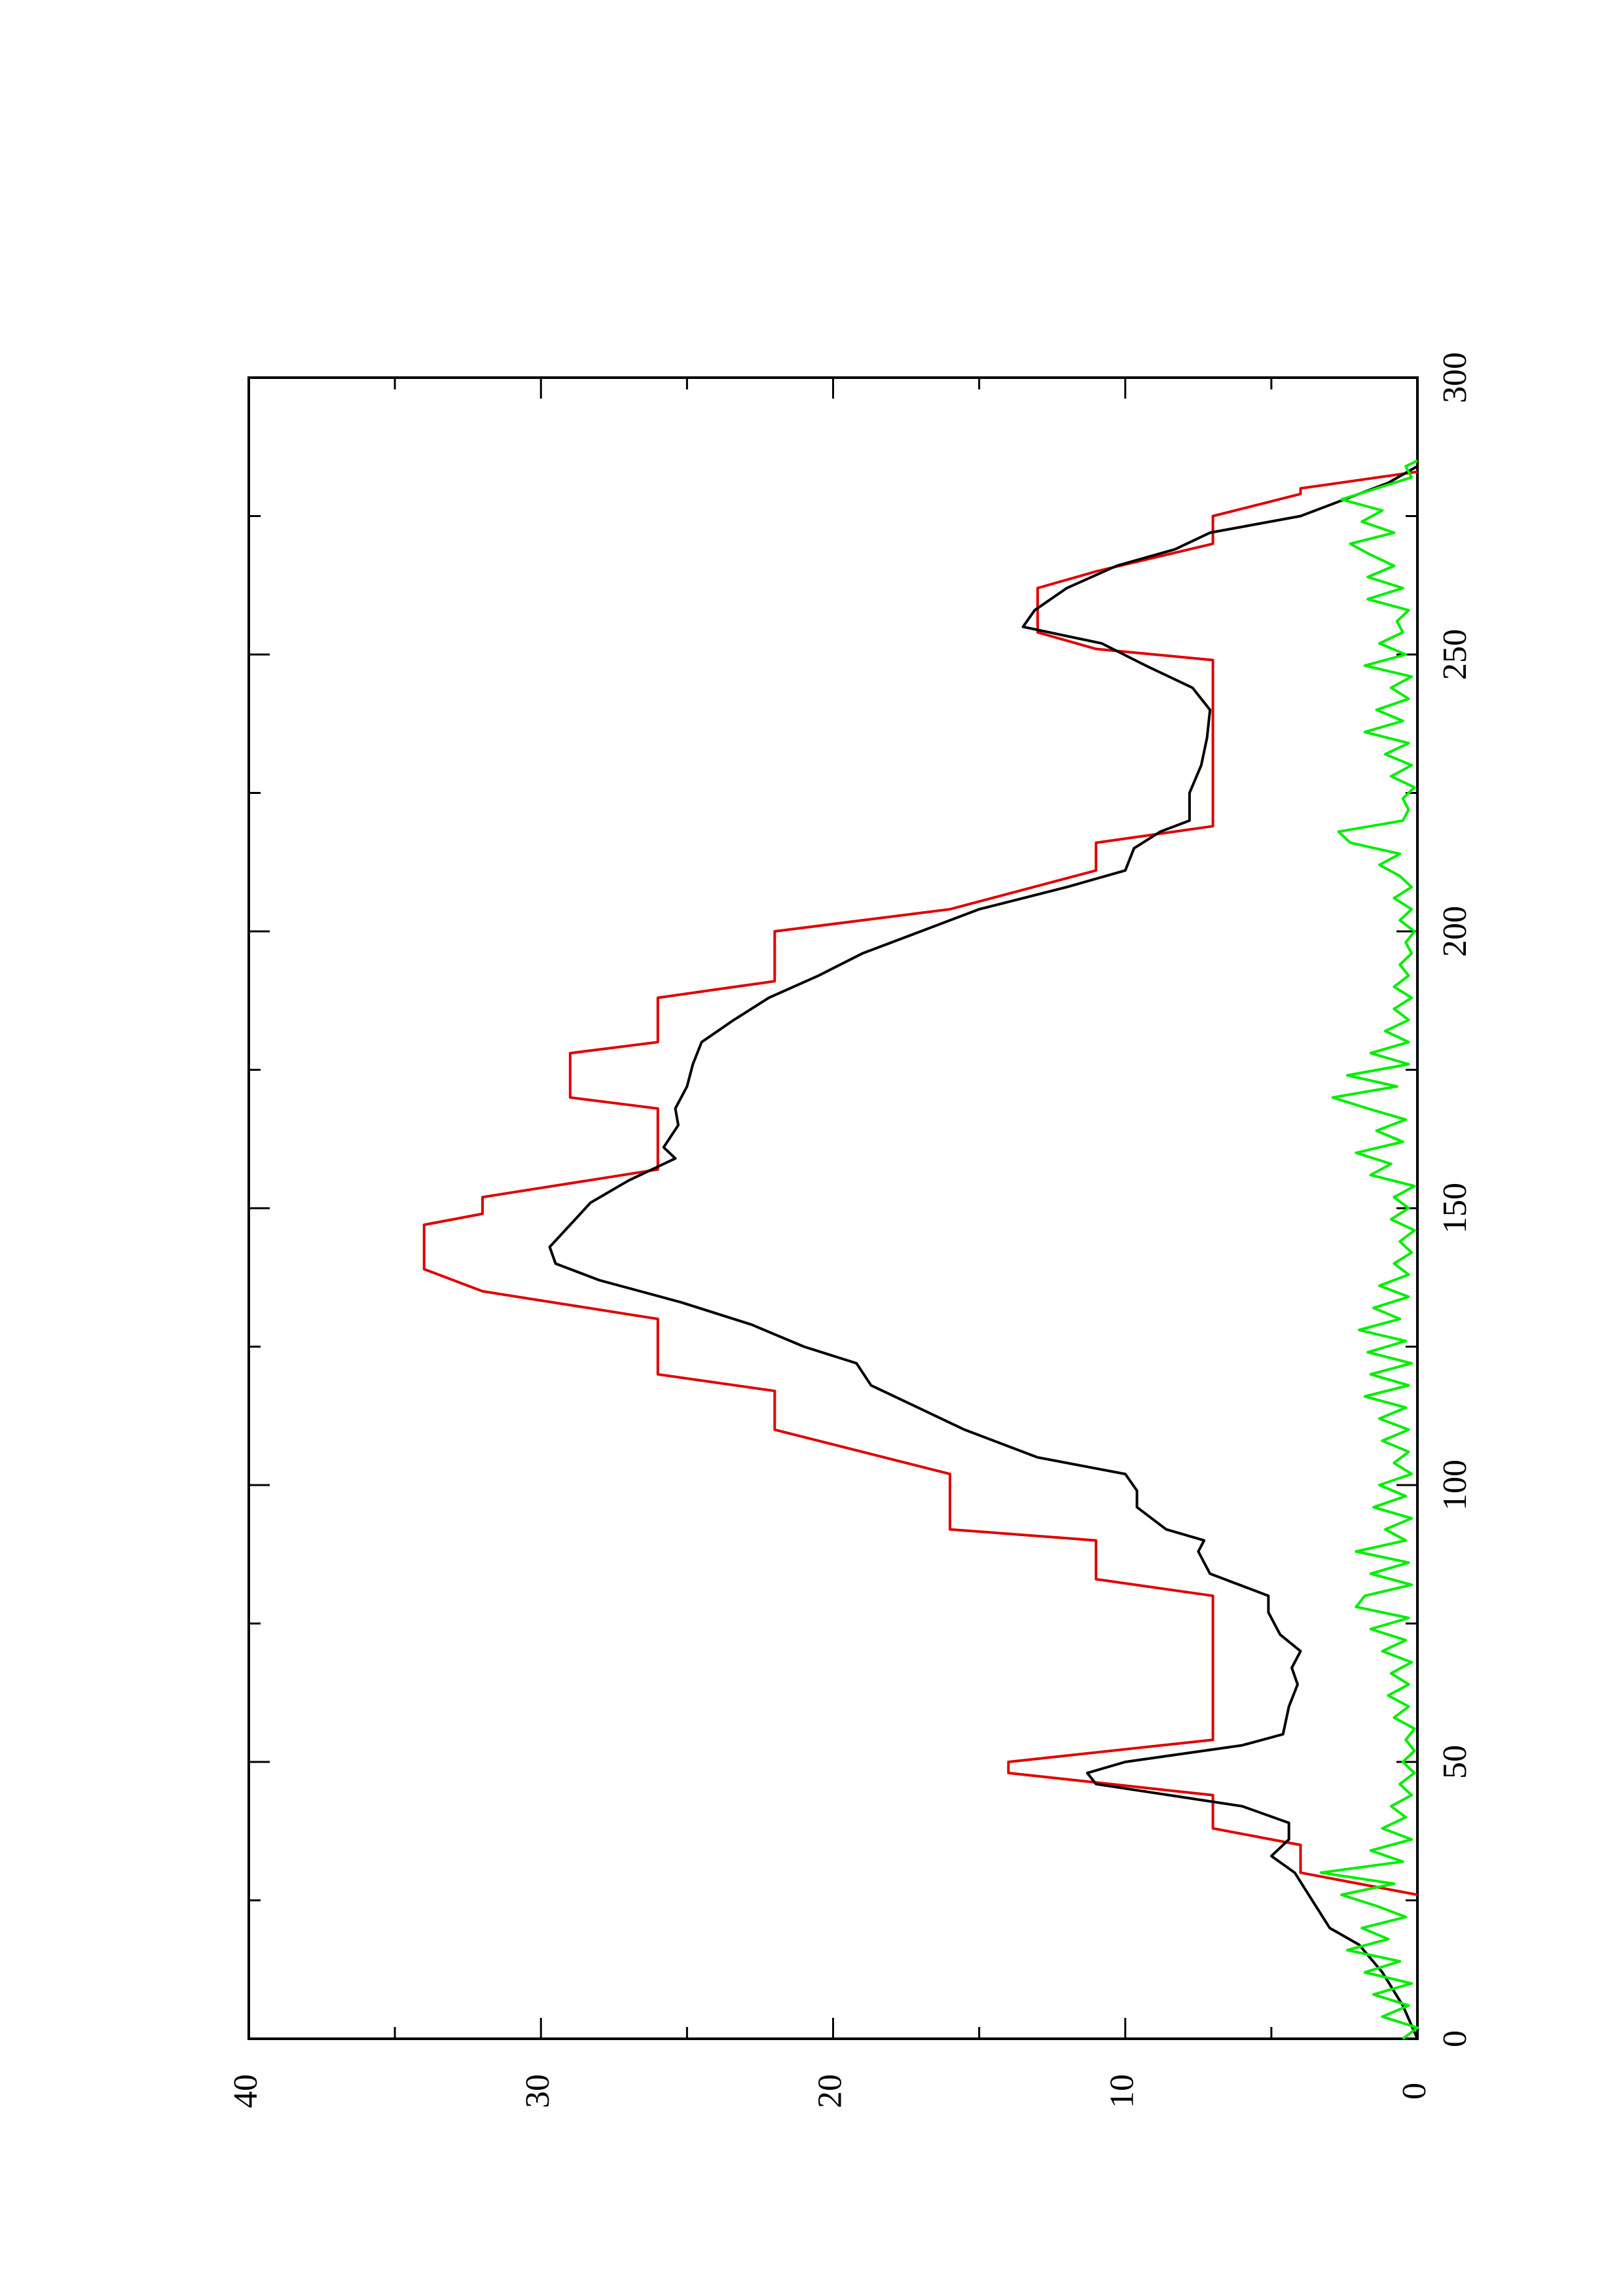 This screenshot has height=2296, width=1623. What do you see at coordinates (829, 2091) in the screenshot?
I see `y-tick-label: 20` at bounding box center [829, 2091].